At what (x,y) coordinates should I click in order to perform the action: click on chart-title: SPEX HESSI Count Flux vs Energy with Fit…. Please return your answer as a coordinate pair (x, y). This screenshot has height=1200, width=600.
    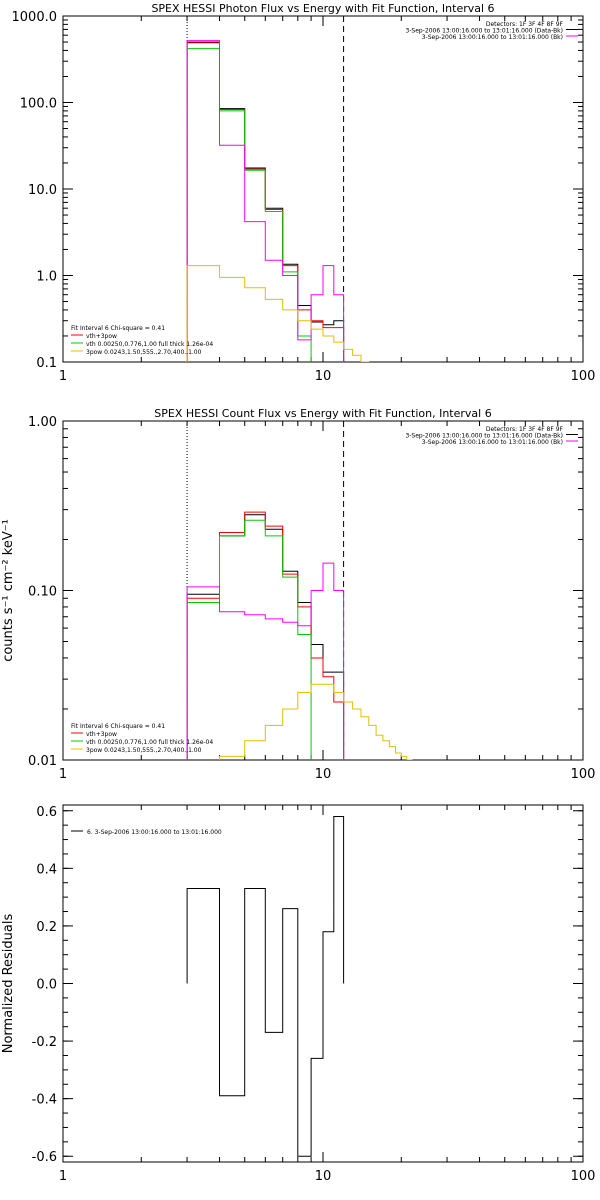
    Looking at the image, I should click on (322, 413).